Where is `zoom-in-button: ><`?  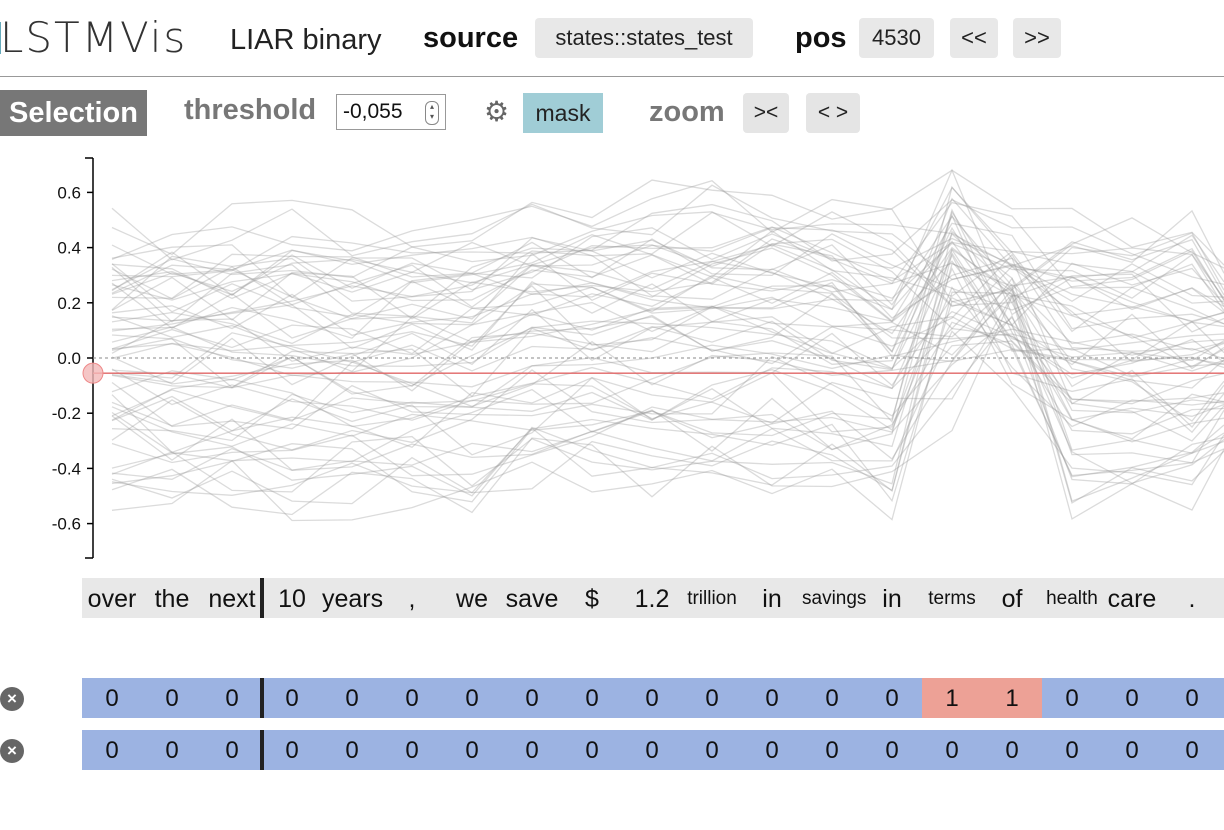
zoom-in-button: >< is located at coordinates (766, 113).